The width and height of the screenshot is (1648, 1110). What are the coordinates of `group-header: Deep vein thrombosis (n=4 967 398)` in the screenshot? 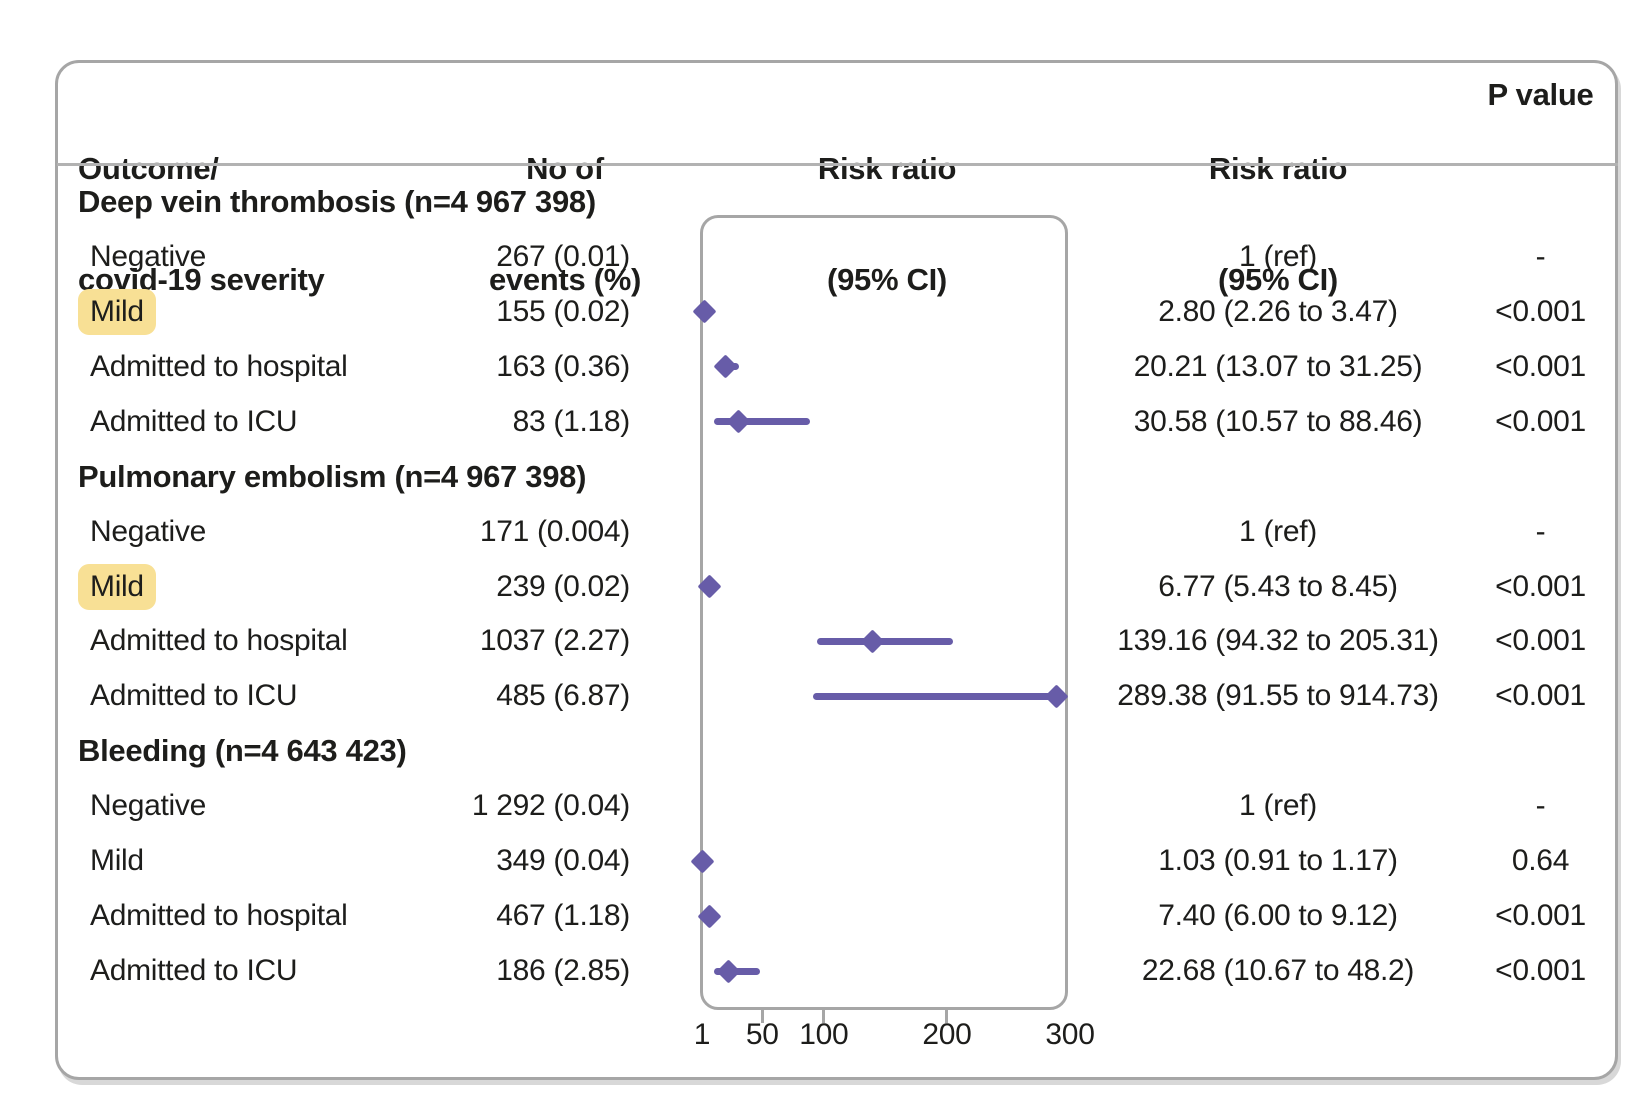 It's located at (337, 201).